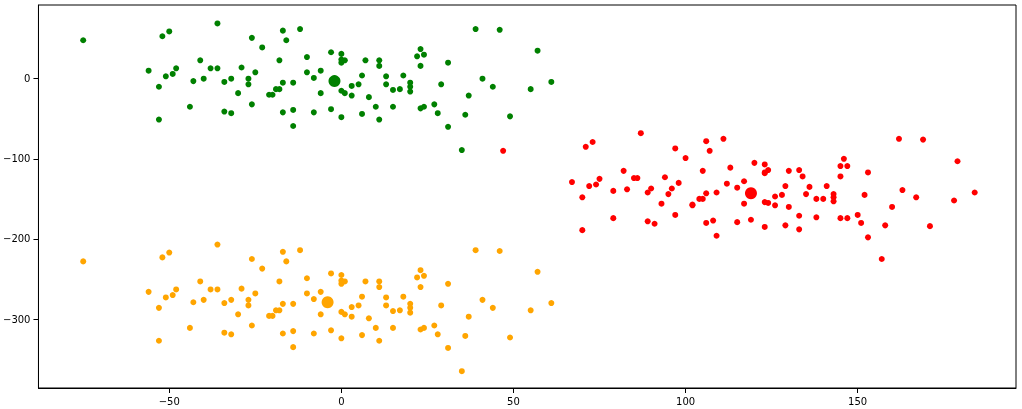  Describe the element at coordinates (513, 401) in the screenshot. I see `x-tick-label: 50` at that location.